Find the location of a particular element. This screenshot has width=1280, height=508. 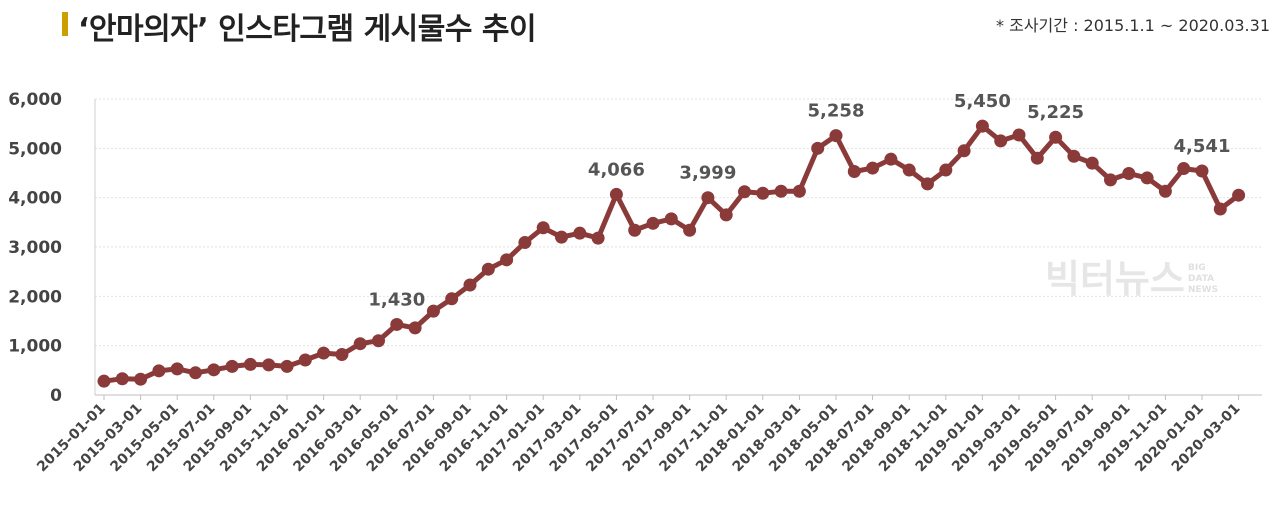

y-tick-label: 1,000 is located at coordinates (35, 347).